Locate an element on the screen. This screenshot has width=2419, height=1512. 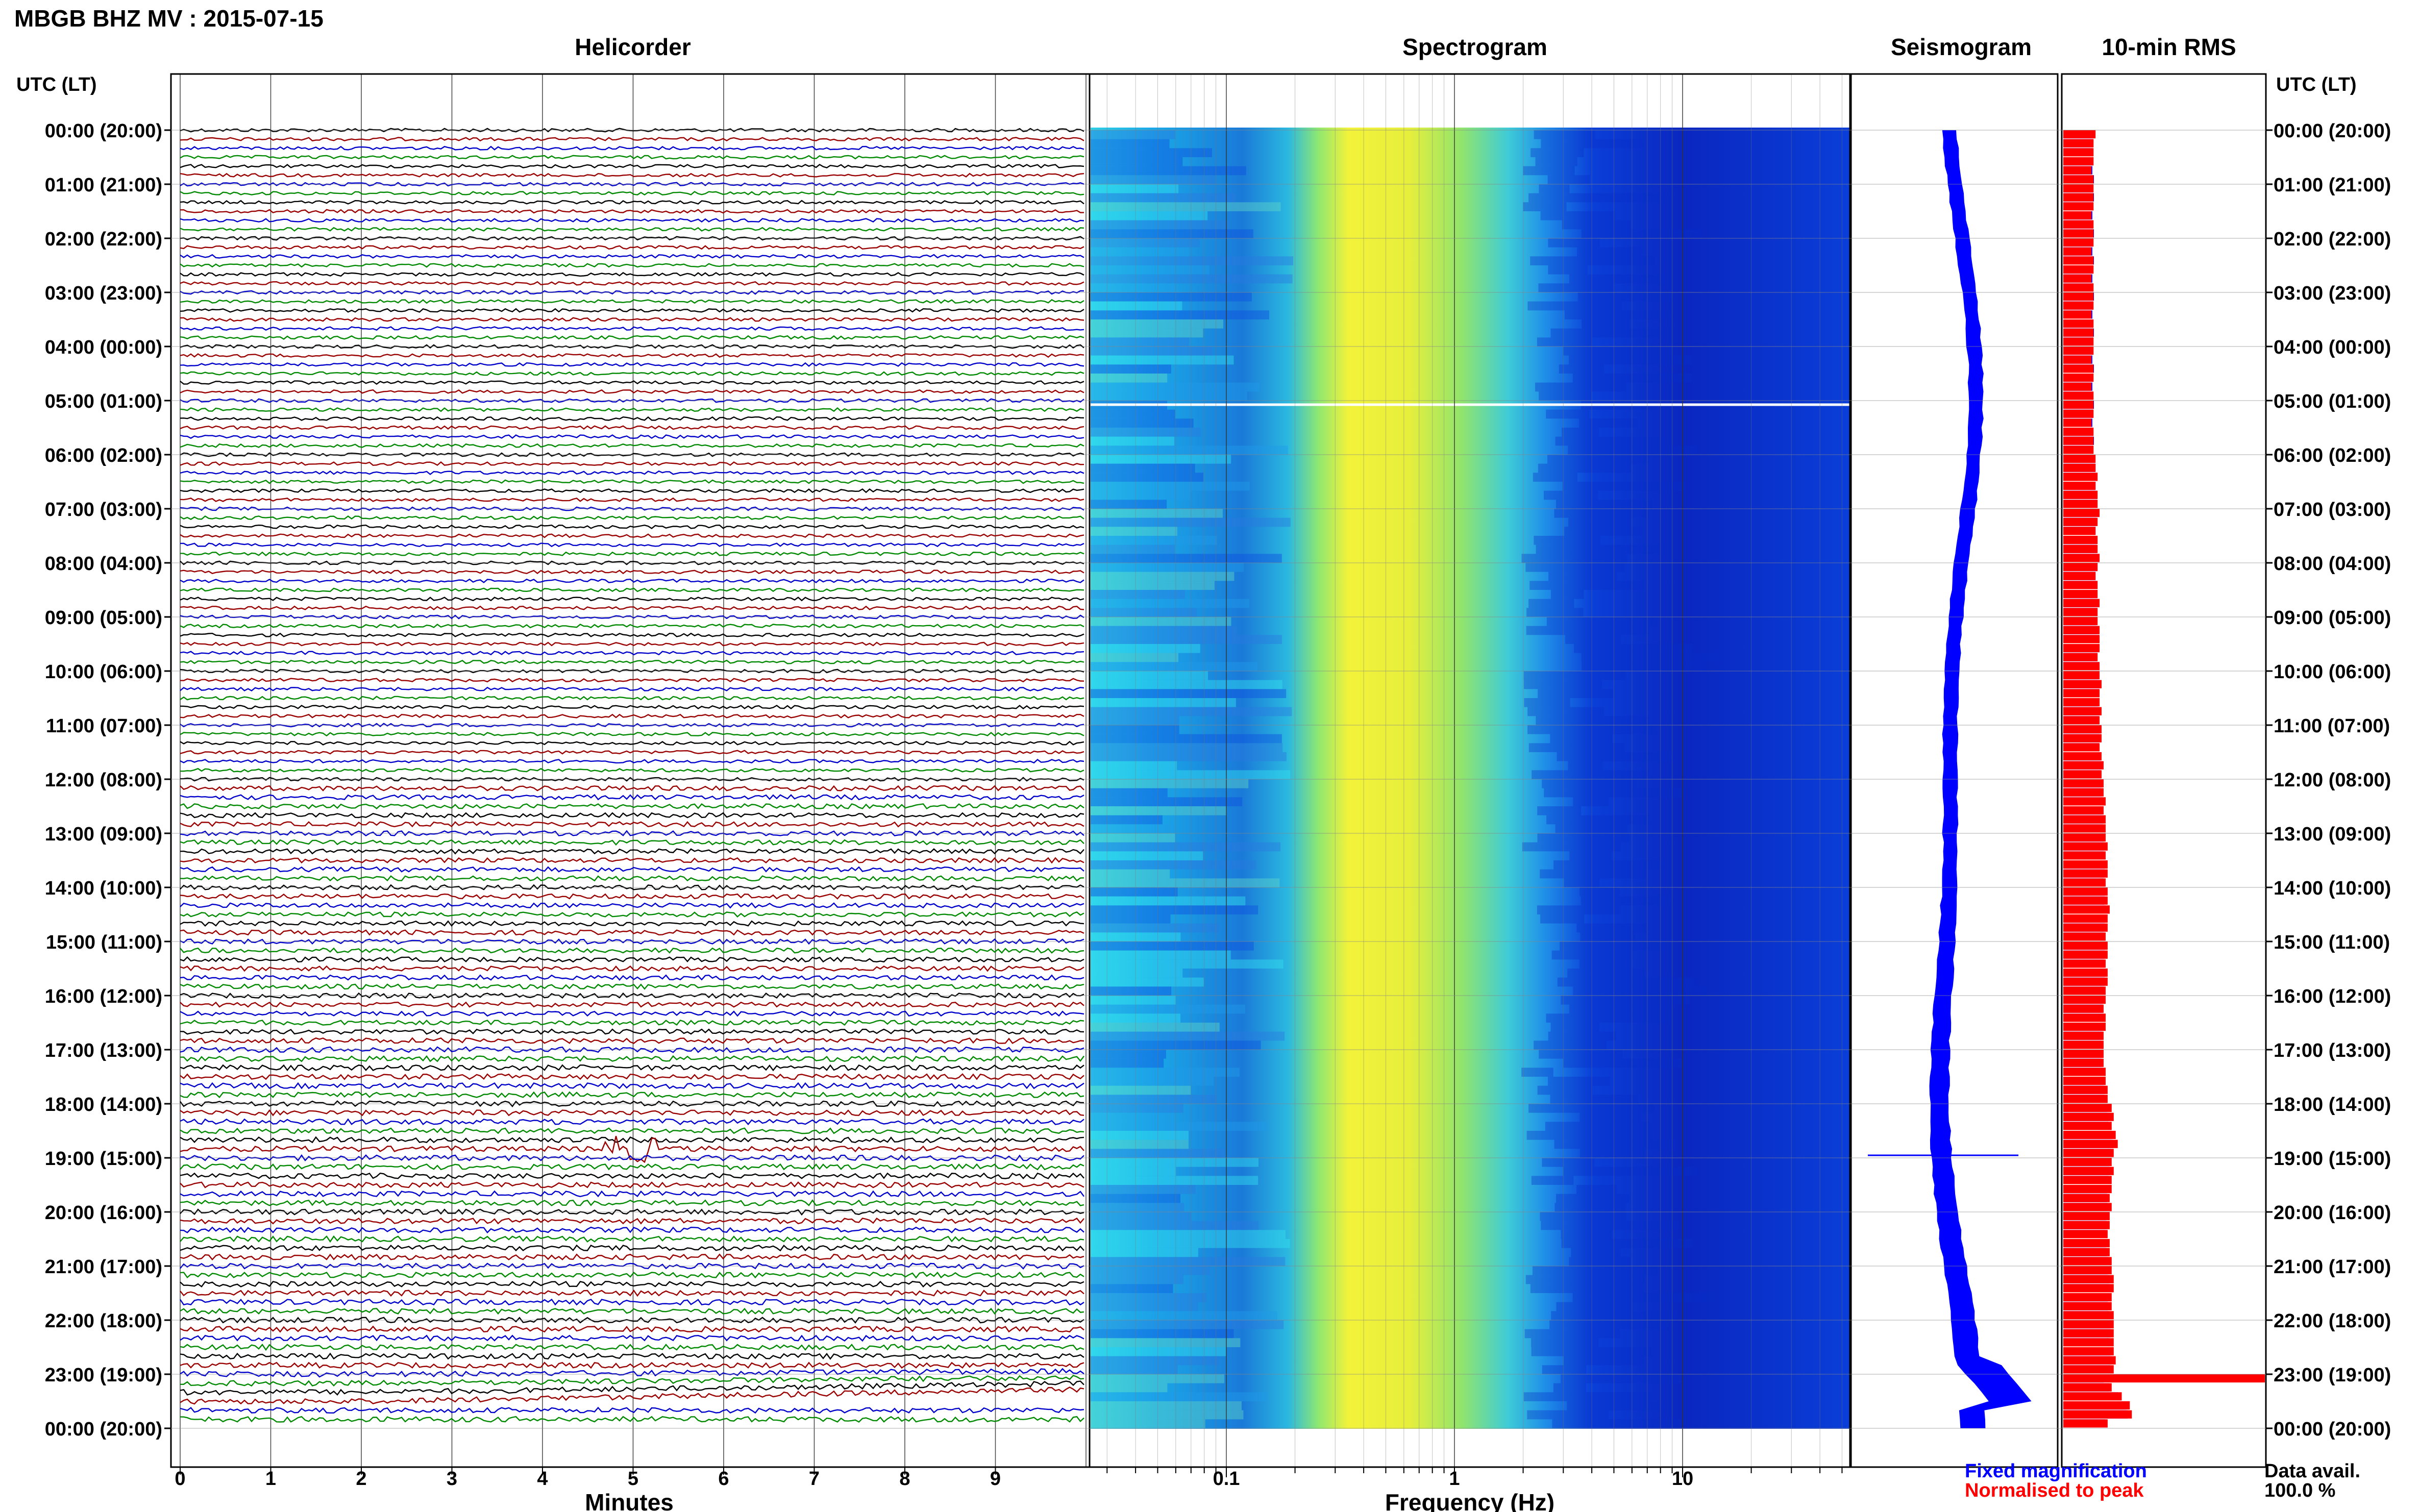
minute-tick-label: 3 is located at coordinates (452, 1479).